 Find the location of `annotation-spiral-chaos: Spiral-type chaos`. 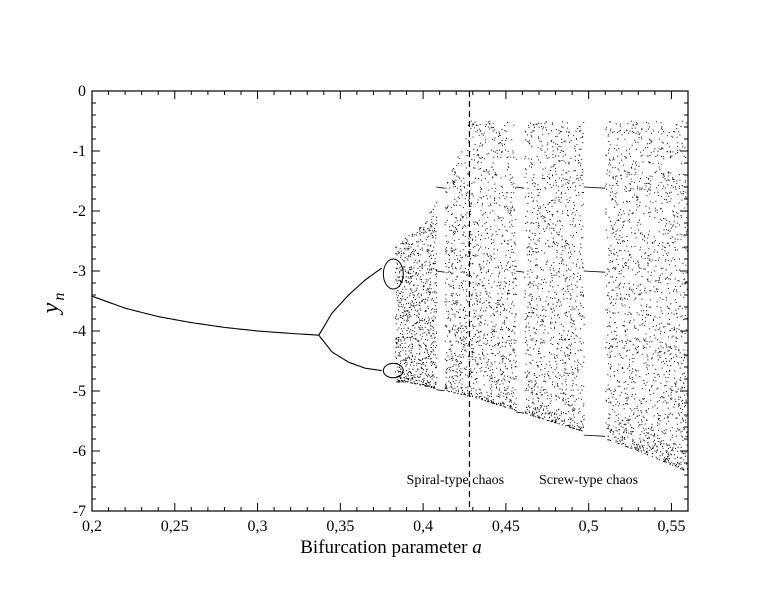

annotation-spiral-chaos: Spiral-type chaos is located at coordinates (456, 480).